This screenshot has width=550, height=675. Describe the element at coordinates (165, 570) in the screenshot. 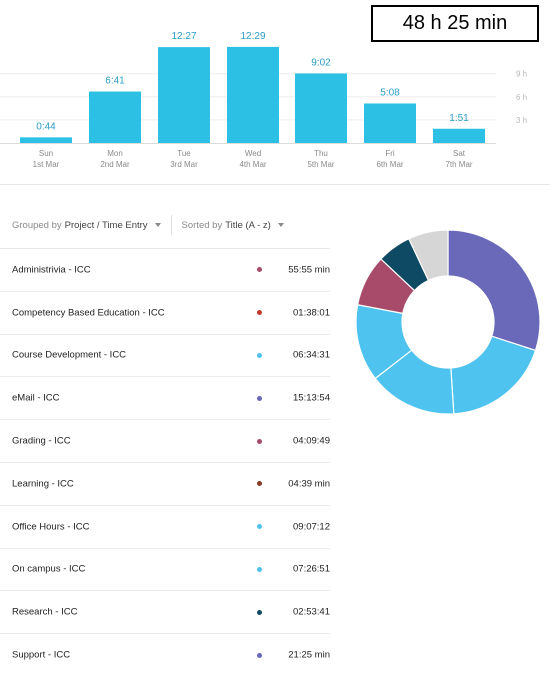

I see `list-item: On campus - ICC 07:26:51` at that location.